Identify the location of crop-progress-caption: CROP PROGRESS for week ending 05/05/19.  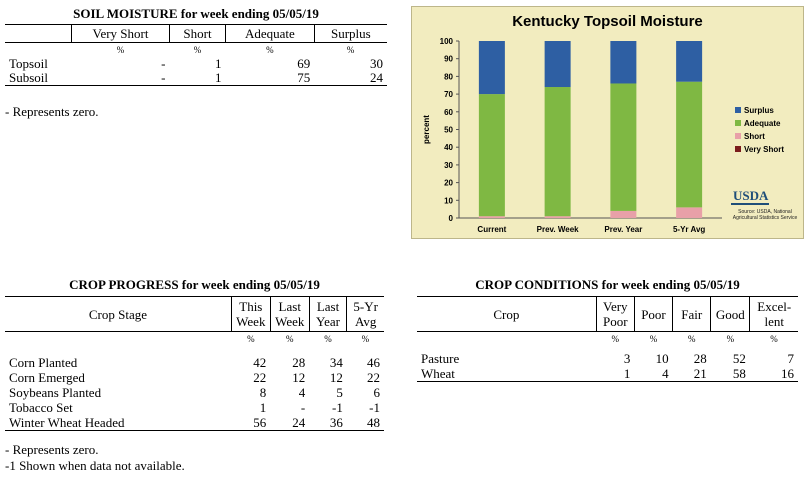
(194, 284).